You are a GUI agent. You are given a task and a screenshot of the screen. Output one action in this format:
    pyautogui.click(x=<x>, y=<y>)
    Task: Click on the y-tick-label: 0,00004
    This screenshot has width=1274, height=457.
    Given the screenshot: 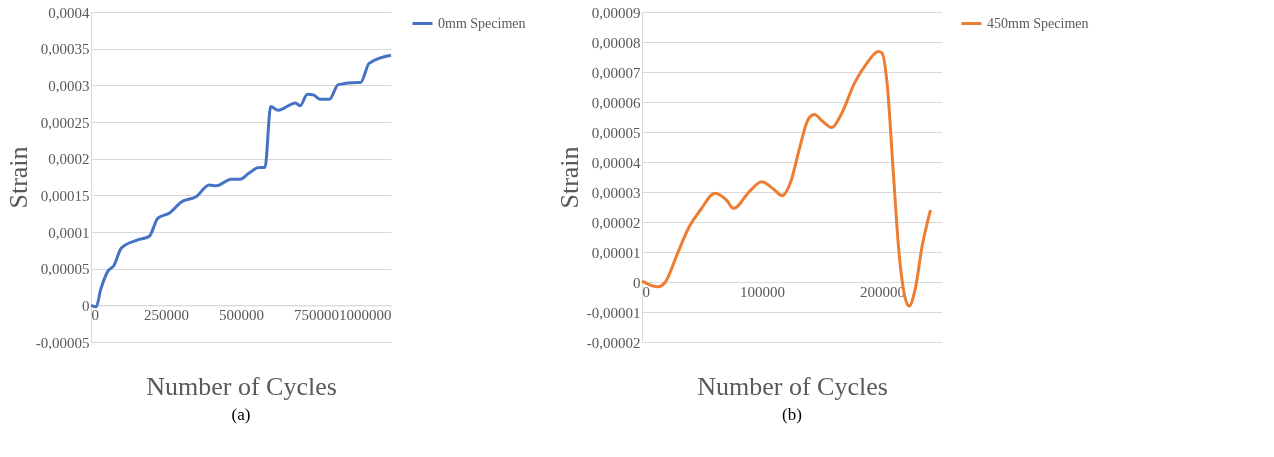 What is the action you would take?
    pyautogui.click(x=616, y=162)
    